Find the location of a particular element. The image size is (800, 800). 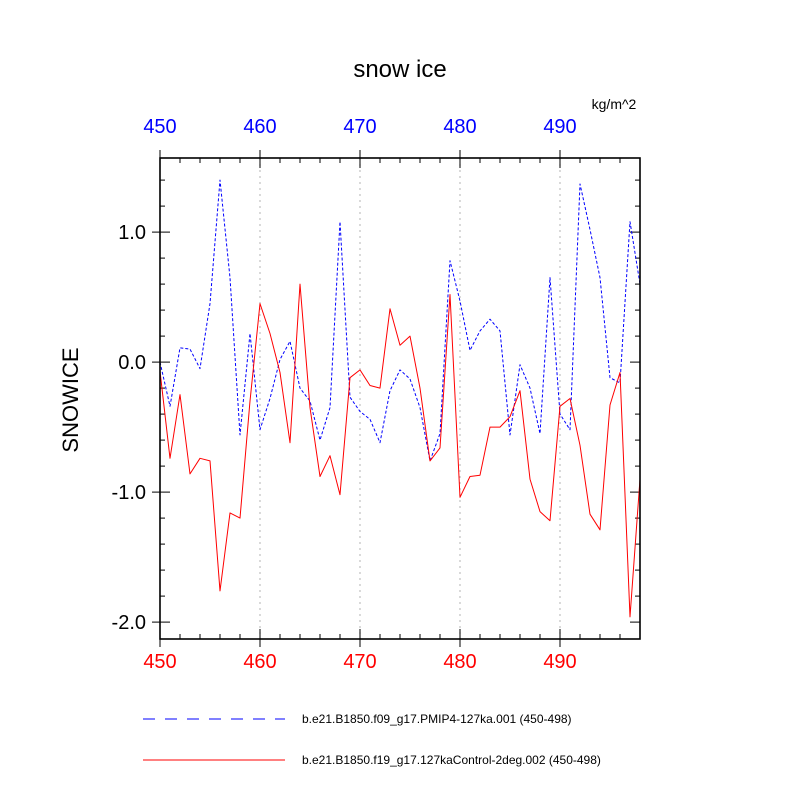

x-tick-label-bottom: 460 is located at coordinates (259, 662).